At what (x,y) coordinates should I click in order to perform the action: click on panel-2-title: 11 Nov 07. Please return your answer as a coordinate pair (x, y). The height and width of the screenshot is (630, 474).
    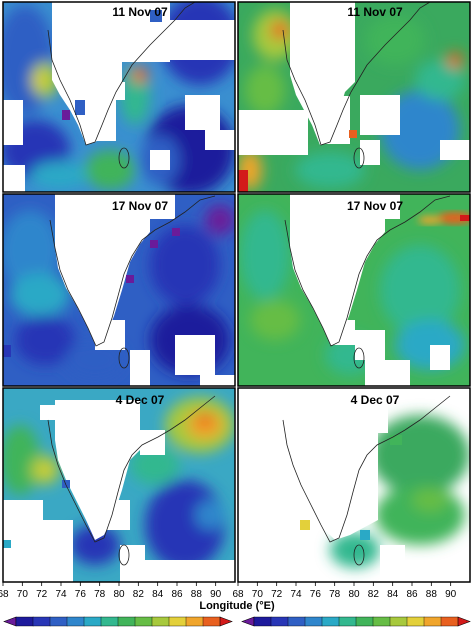
    Looking at the image, I should click on (375, 12).